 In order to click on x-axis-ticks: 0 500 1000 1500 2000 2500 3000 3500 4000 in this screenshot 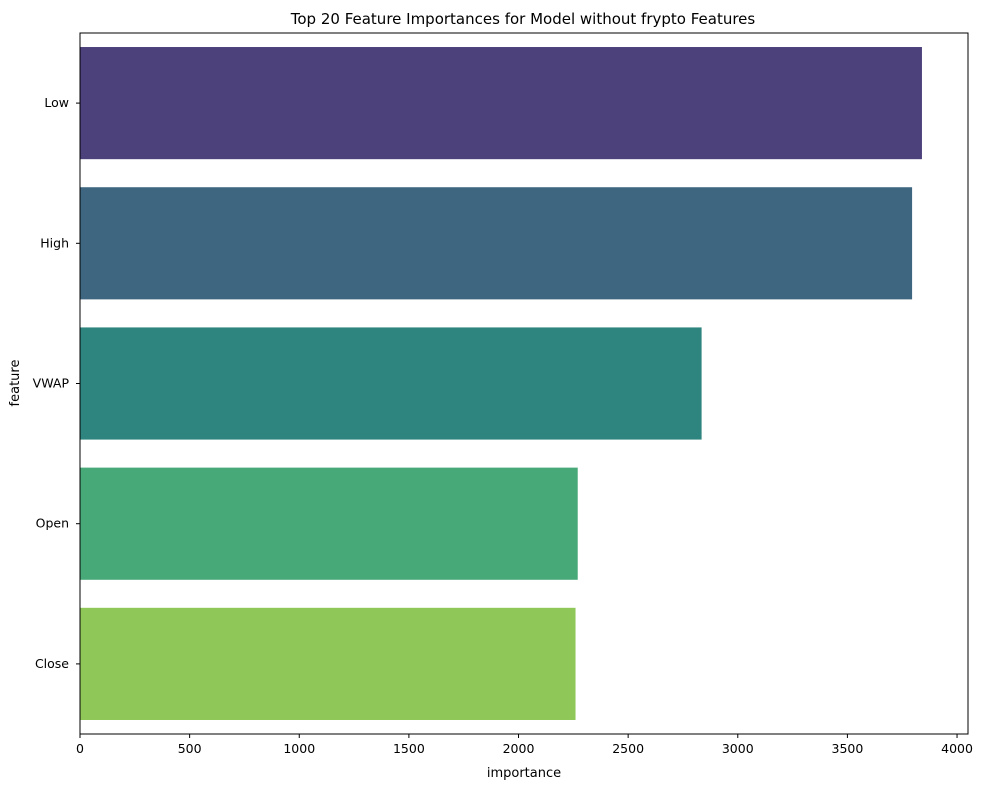, I will do `click(524, 745)`.